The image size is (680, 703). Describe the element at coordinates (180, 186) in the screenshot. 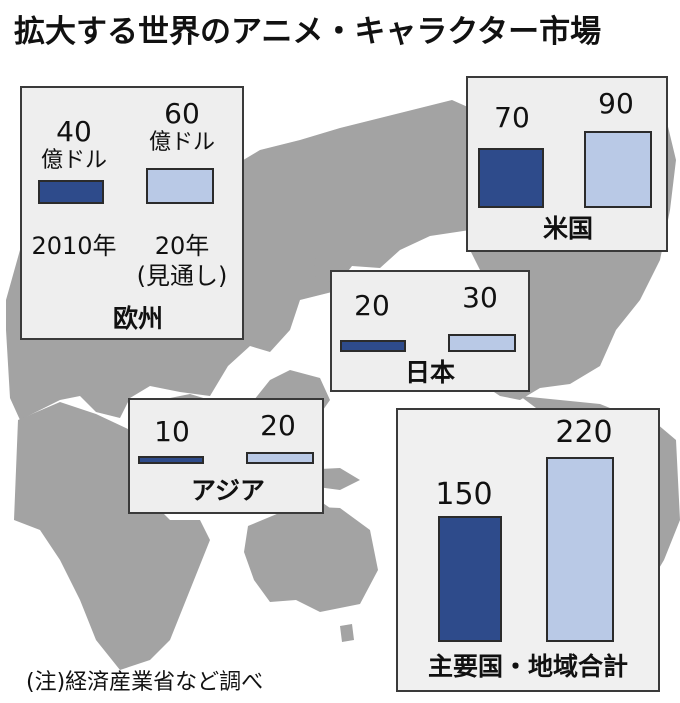

I see `bar-europe-2020` at that location.